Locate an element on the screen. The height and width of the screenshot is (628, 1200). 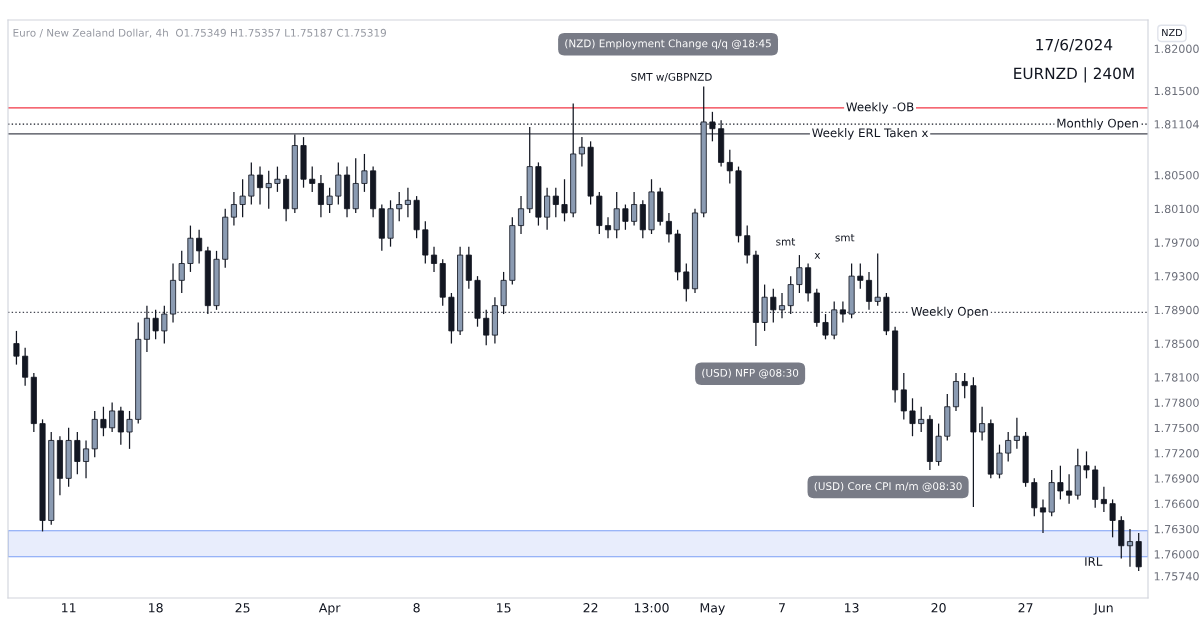
x-tick-label: 25 is located at coordinates (242, 608).